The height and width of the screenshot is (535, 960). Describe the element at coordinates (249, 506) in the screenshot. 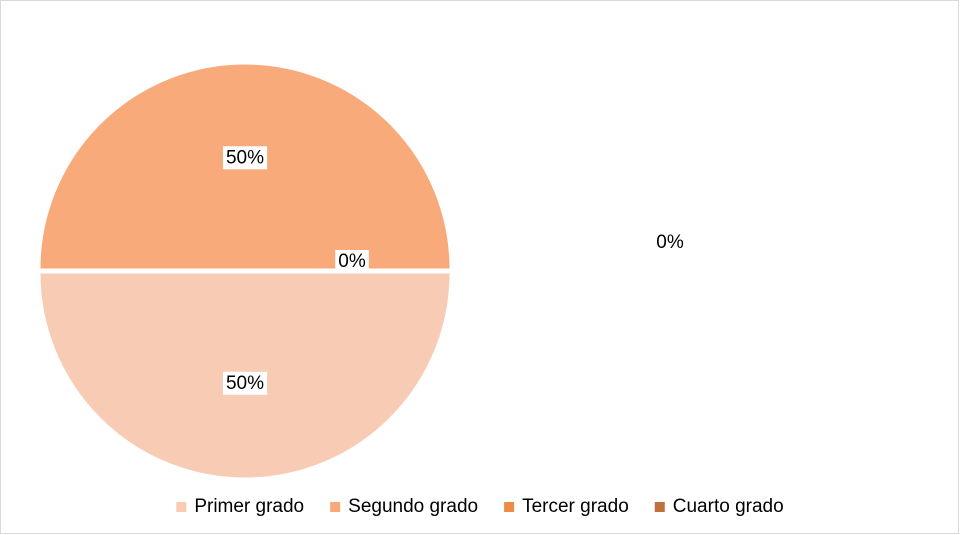

I see `legend-label: Primer grado` at that location.